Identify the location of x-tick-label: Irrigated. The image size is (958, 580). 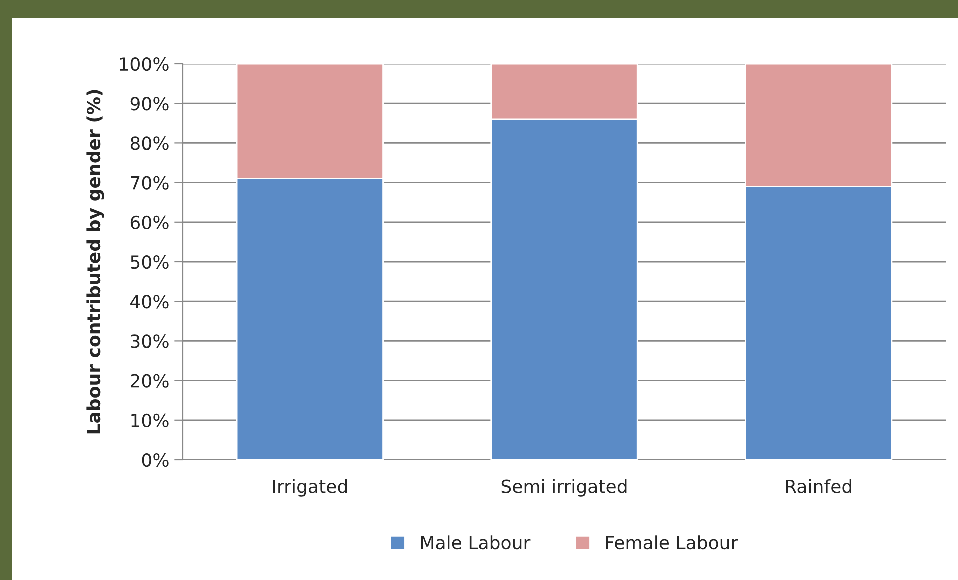
(310, 488).